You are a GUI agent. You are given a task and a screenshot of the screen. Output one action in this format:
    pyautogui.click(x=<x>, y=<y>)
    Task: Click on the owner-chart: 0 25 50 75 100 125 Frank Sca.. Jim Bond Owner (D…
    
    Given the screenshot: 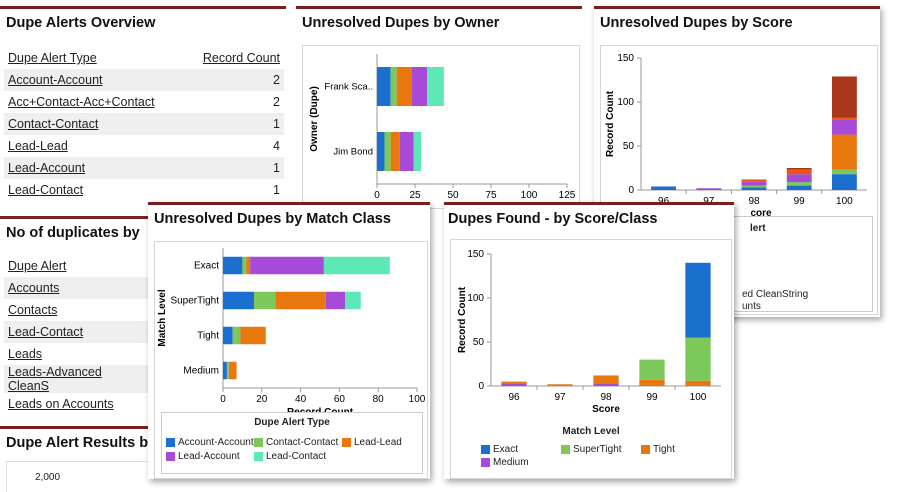 What is the action you would take?
    pyautogui.click(x=442, y=127)
    